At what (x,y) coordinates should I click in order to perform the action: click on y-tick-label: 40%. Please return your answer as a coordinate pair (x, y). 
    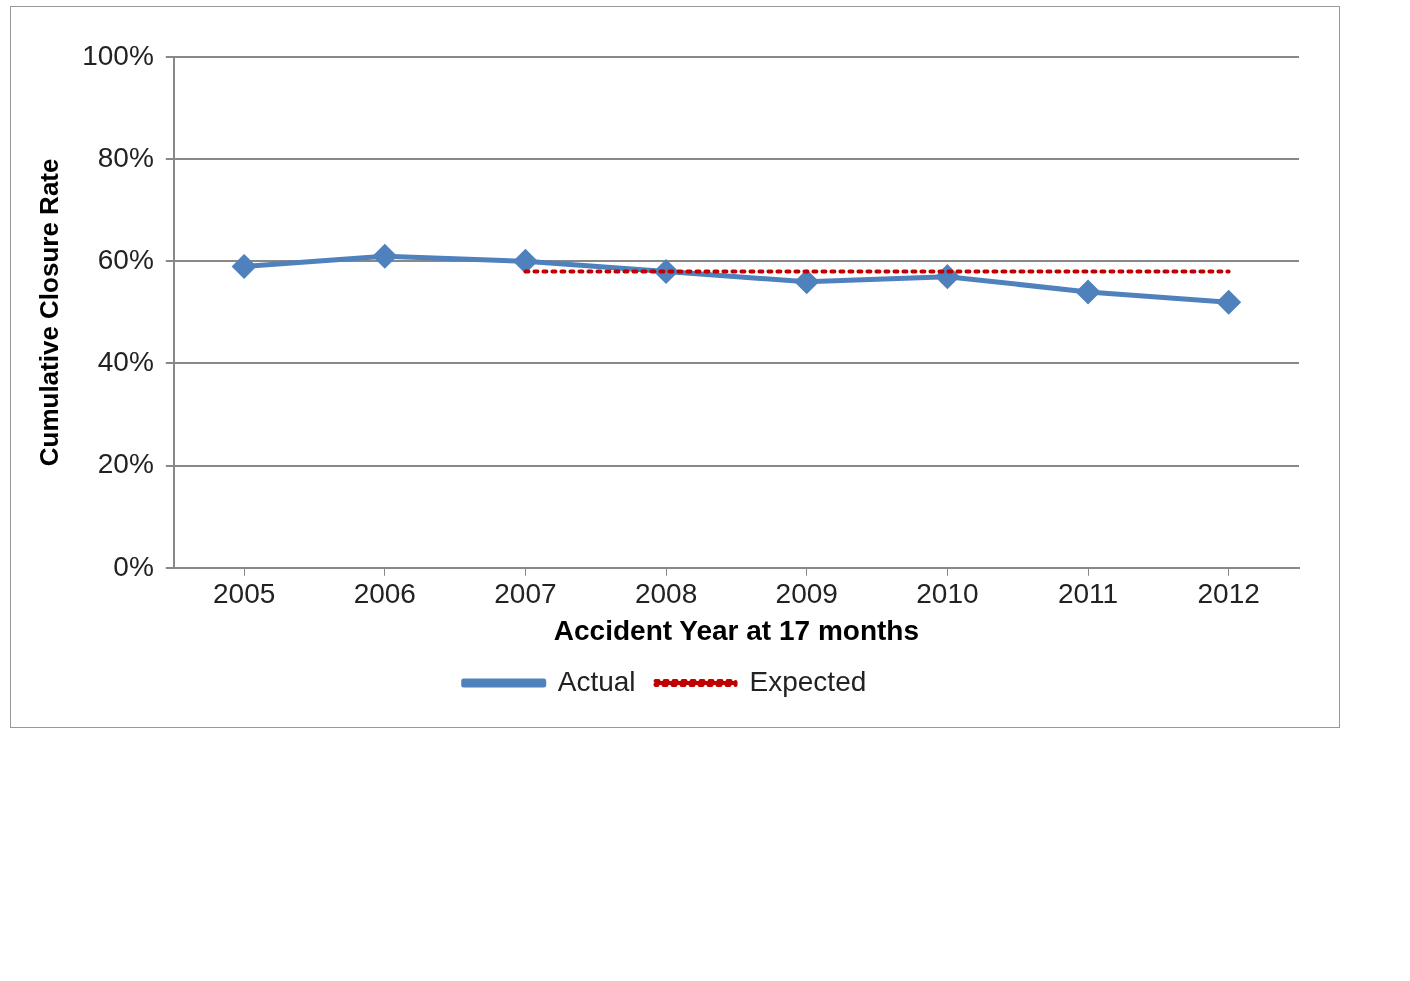
    Looking at the image, I should click on (125, 362).